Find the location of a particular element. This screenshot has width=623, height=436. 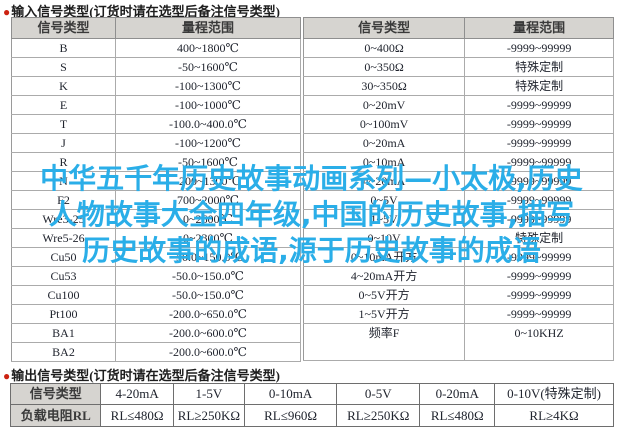

table-cell: -200.0~650.0℃ is located at coordinates (208, 314).